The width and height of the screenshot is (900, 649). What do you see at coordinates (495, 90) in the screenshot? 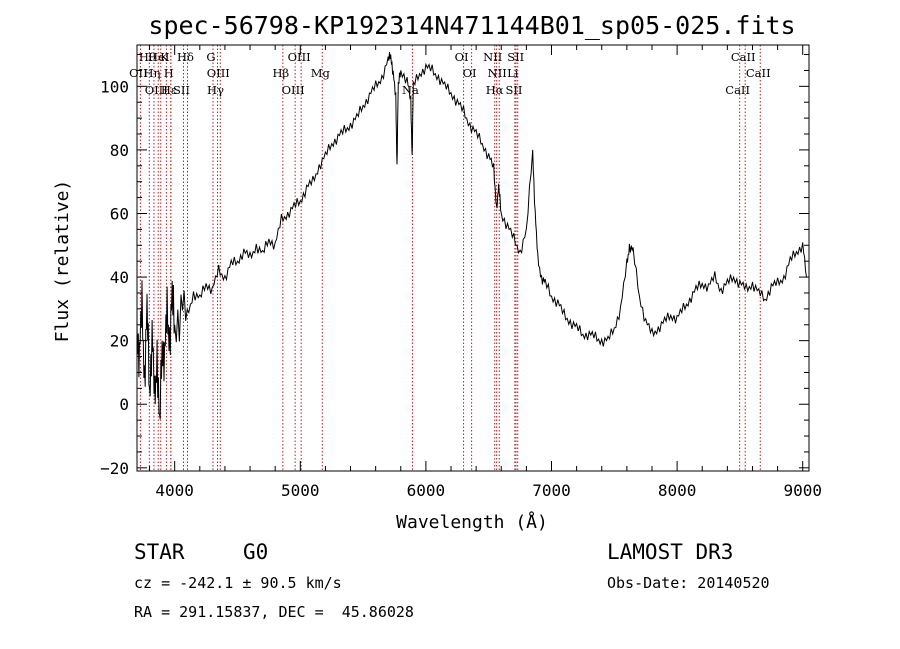
I see `line-label: Hα` at bounding box center [495, 90].